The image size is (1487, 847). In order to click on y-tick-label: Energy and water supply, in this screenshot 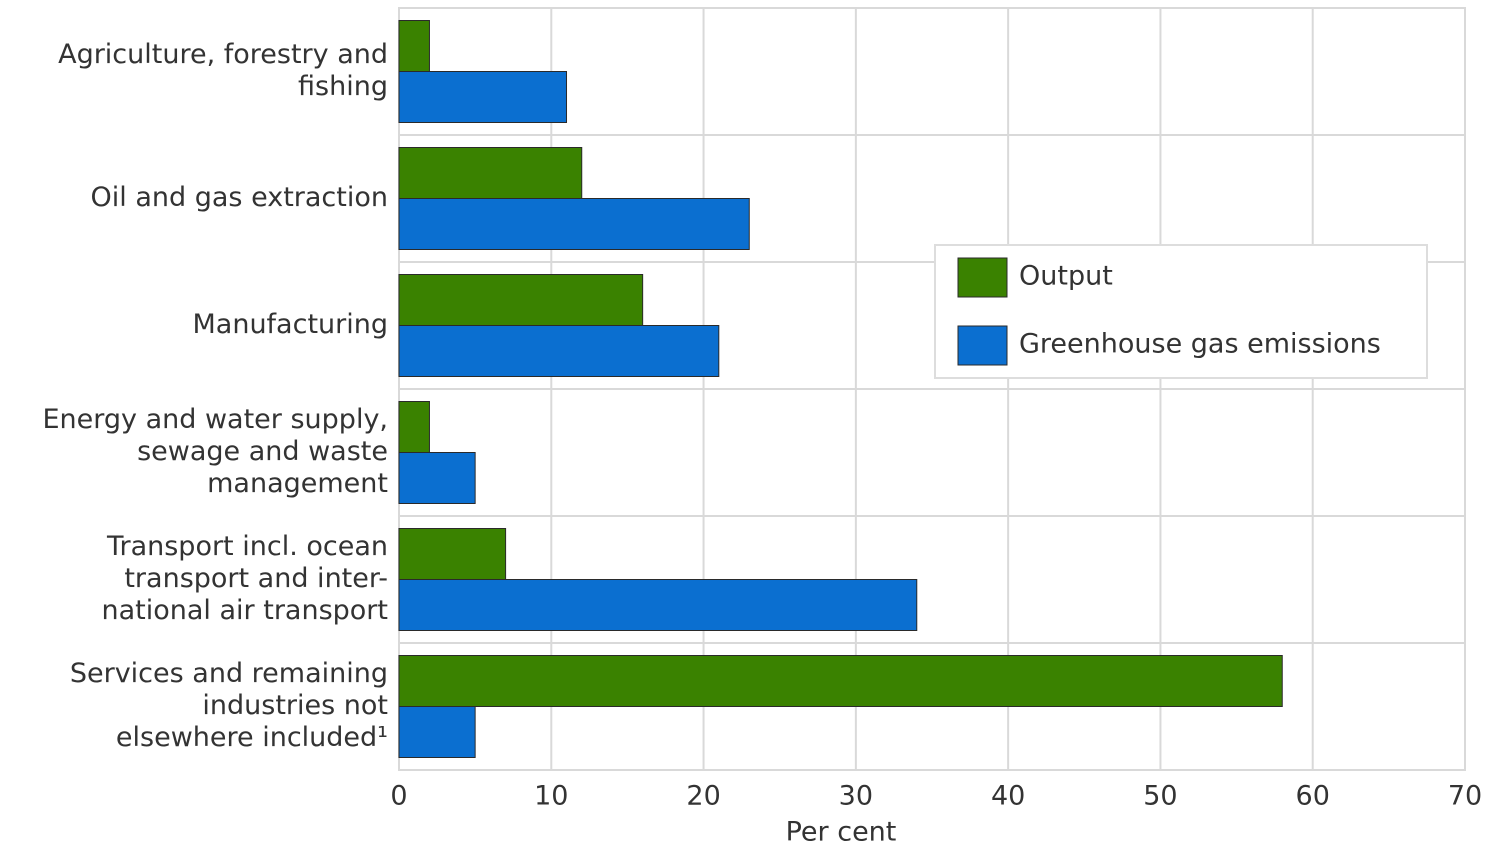, I will do `click(215, 419)`.